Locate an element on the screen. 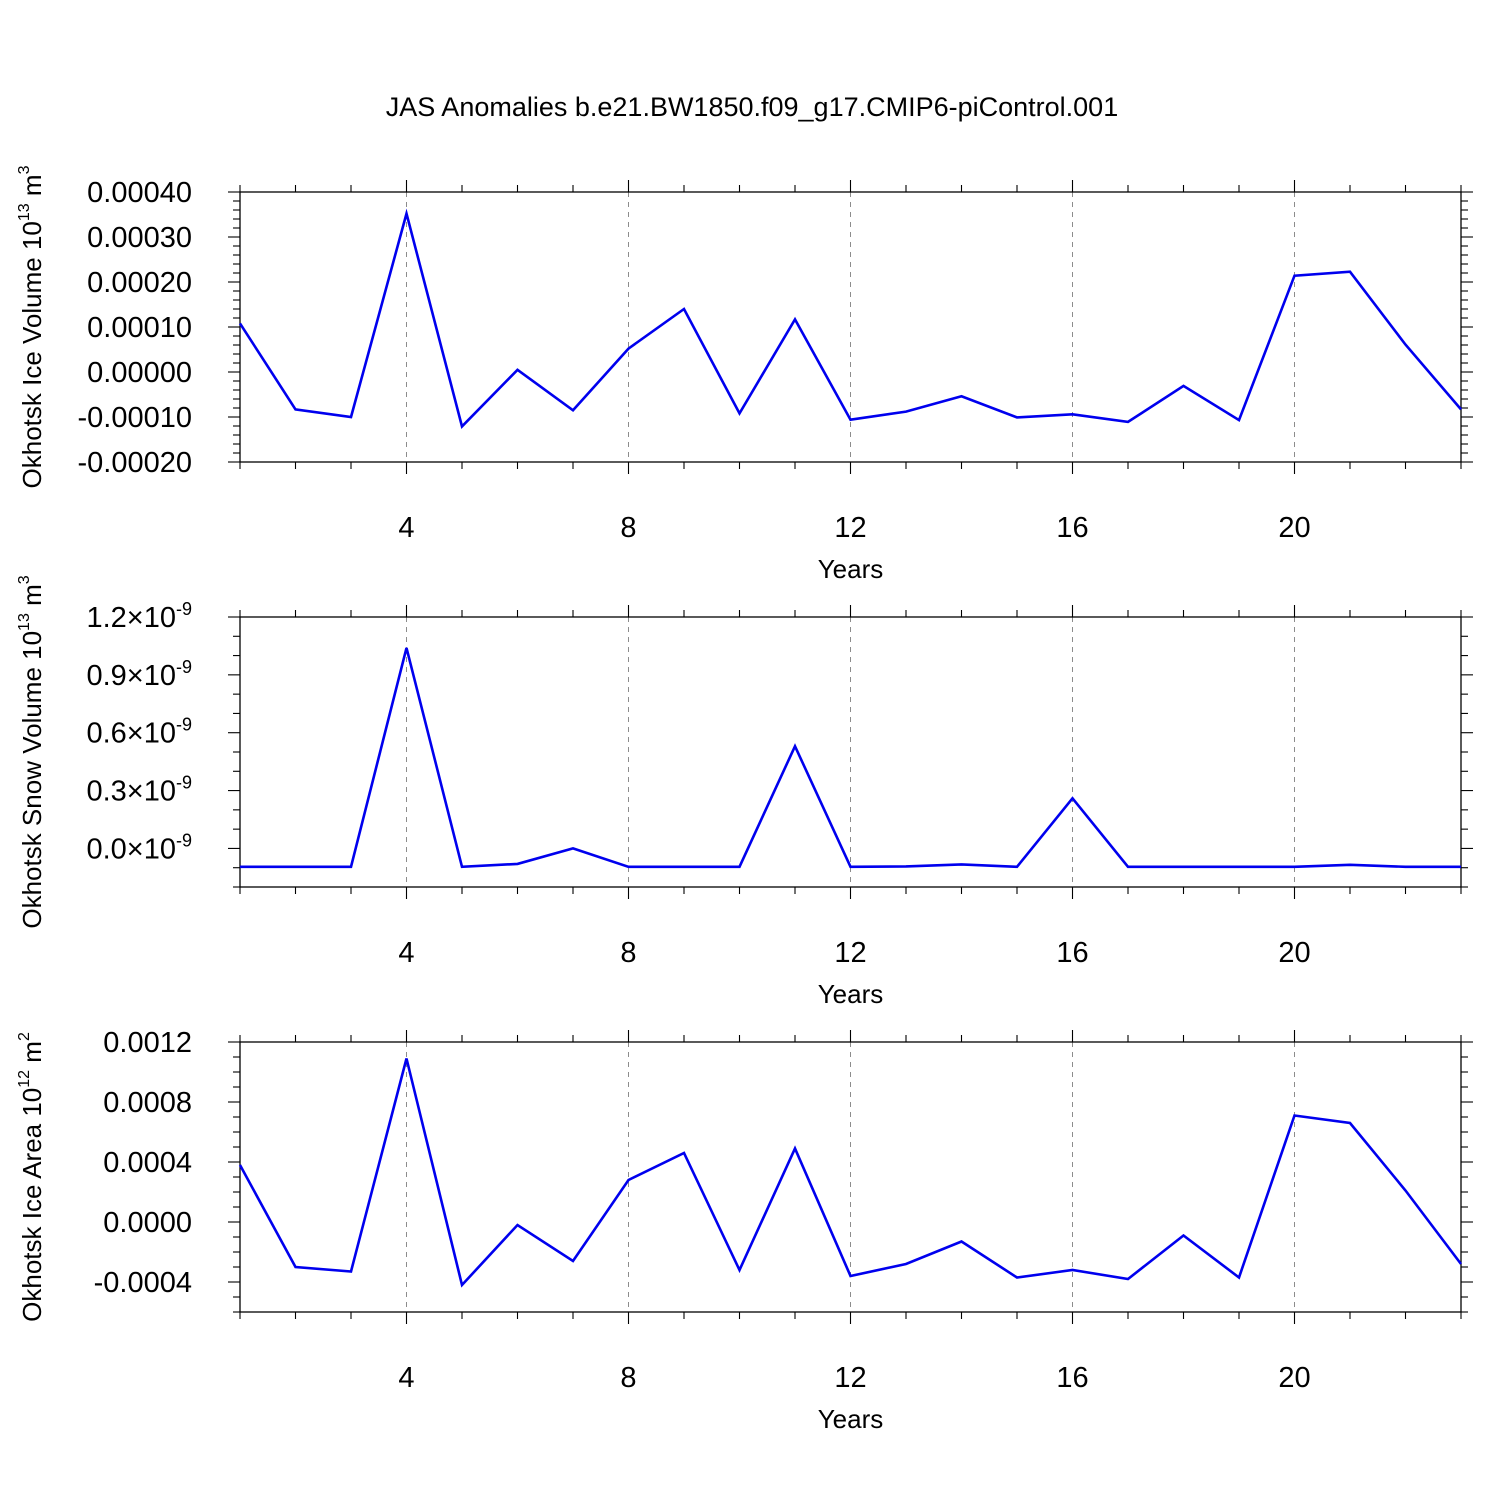 The width and height of the screenshot is (1500, 1500). tick-mantissa: 0.6 is located at coordinates (106, 734).